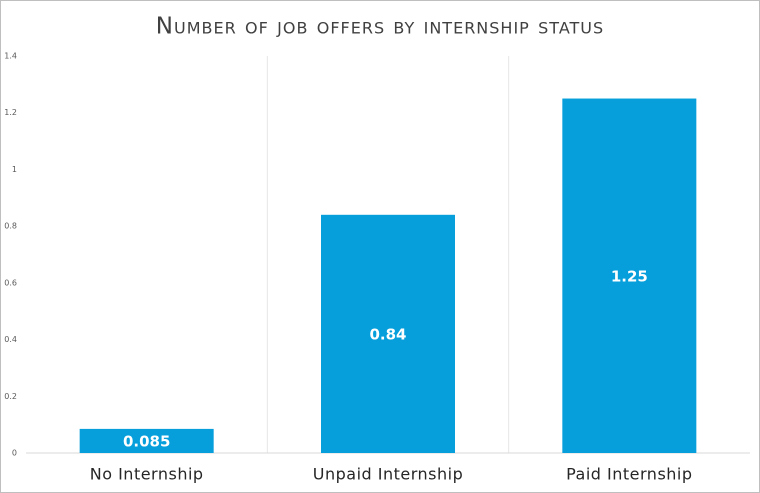 The image size is (760, 493). I want to click on value-label: 1.25, so click(629, 276).